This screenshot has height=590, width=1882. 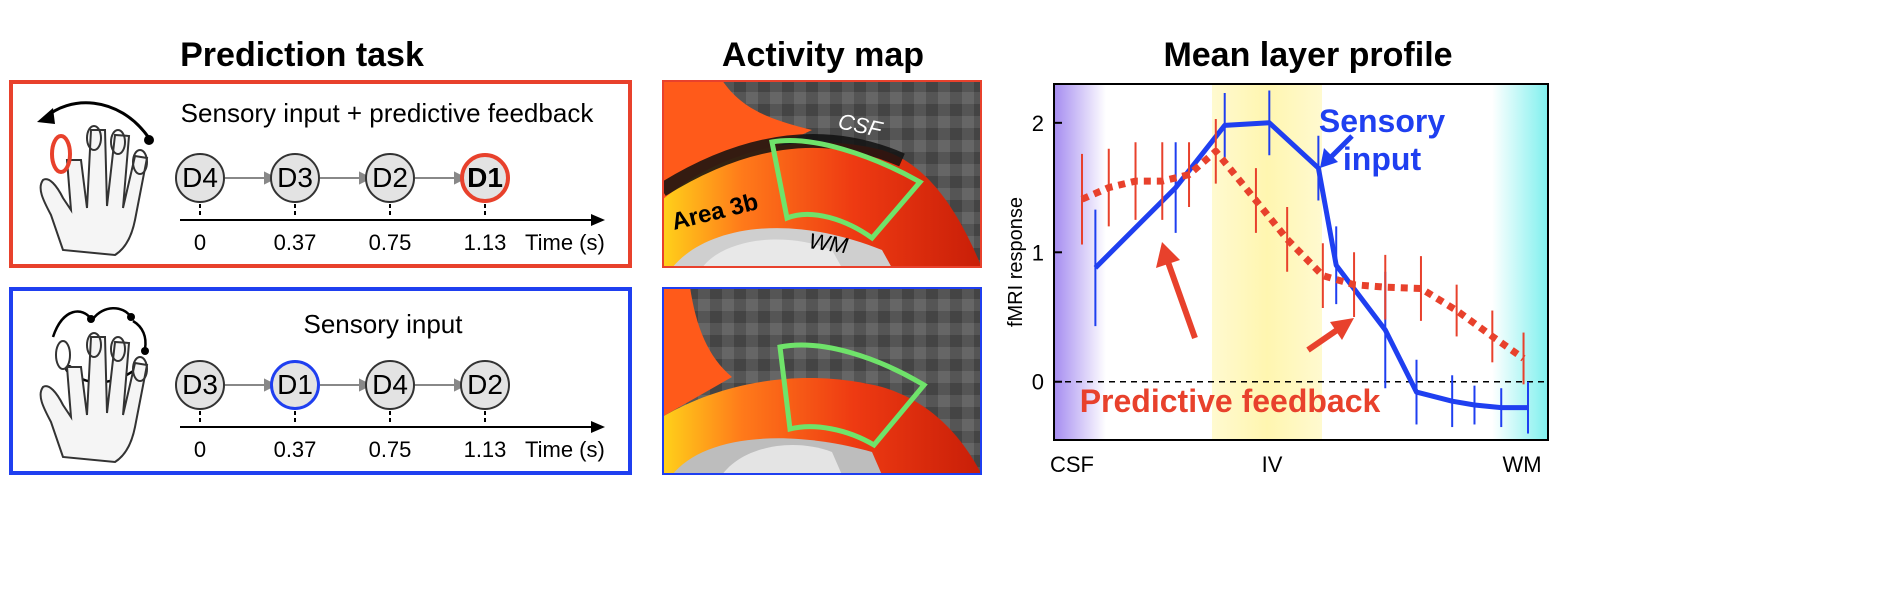 I want to click on series-line, so click(x=1303, y=254).